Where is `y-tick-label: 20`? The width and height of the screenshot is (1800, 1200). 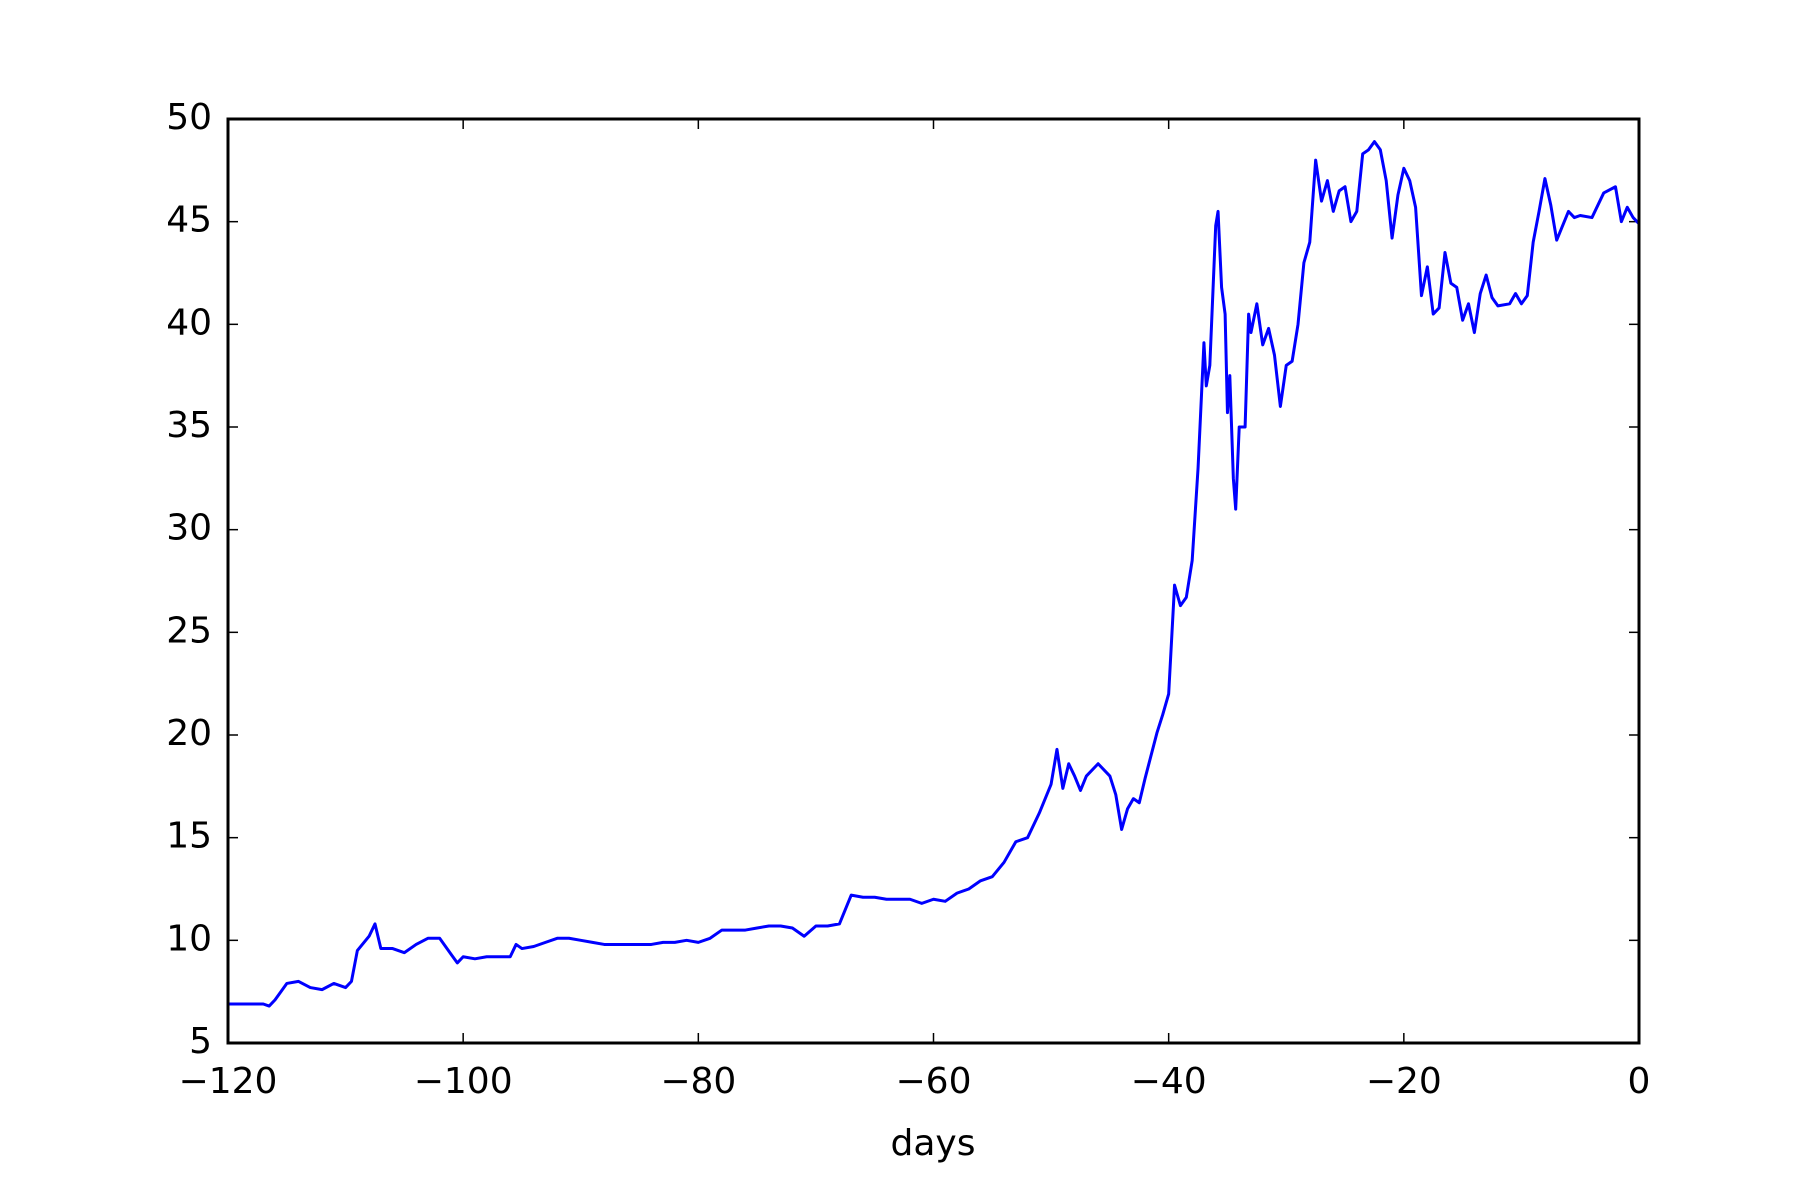
y-tick-label: 20 is located at coordinates (189, 733).